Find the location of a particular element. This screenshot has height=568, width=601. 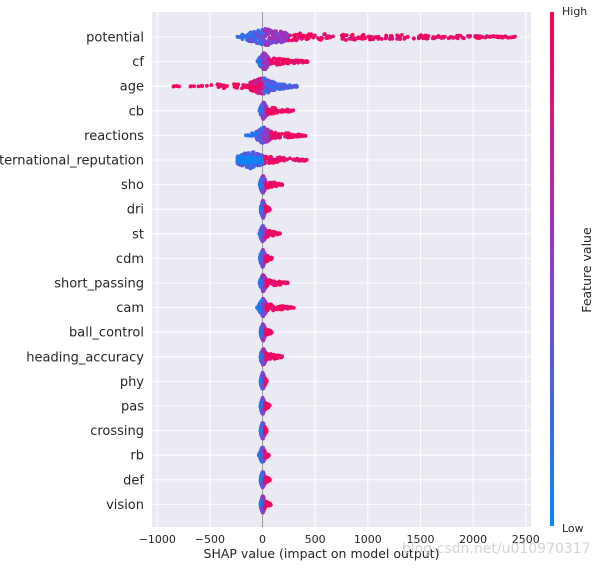

x-tick-label: −500 is located at coordinates (210, 539).